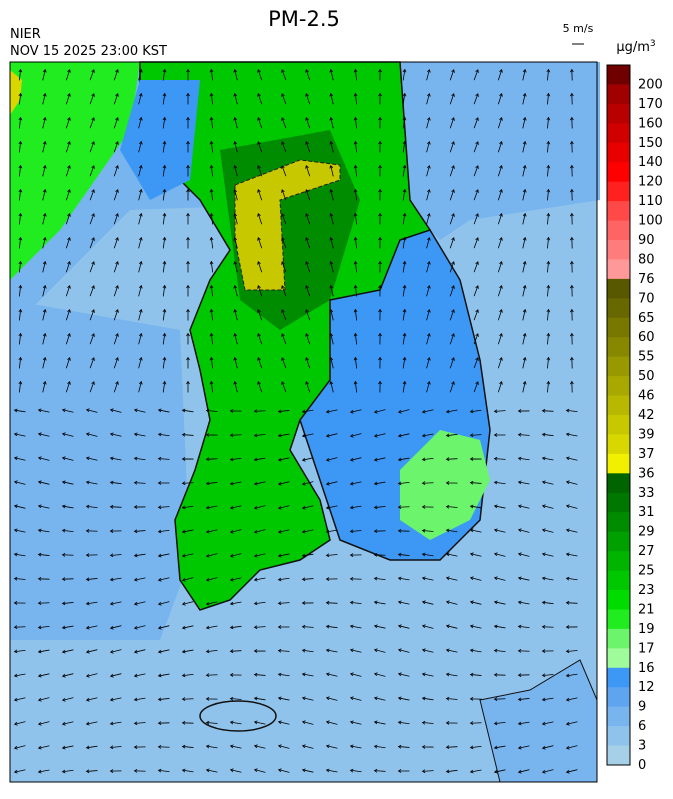  Describe the element at coordinates (646, 532) in the screenshot. I see `colorbar-label: 29` at that location.